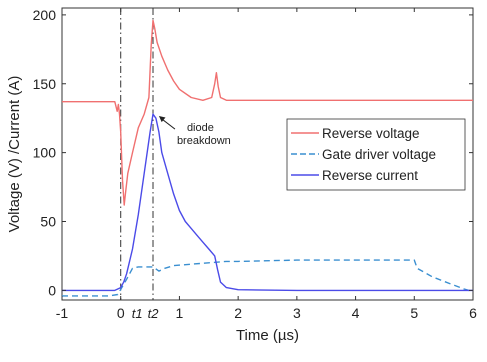 Image resolution: width=487 pixels, height=362 pixels. I want to click on x-tick-label: 1, so click(180, 313).